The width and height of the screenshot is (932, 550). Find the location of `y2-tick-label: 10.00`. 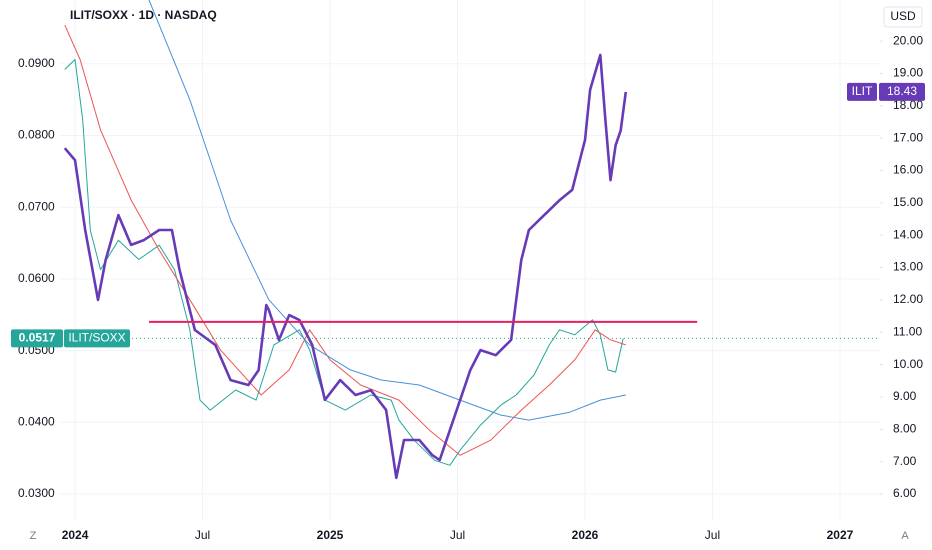

y2-tick-label: 10.00 is located at coordinates (908, 364).